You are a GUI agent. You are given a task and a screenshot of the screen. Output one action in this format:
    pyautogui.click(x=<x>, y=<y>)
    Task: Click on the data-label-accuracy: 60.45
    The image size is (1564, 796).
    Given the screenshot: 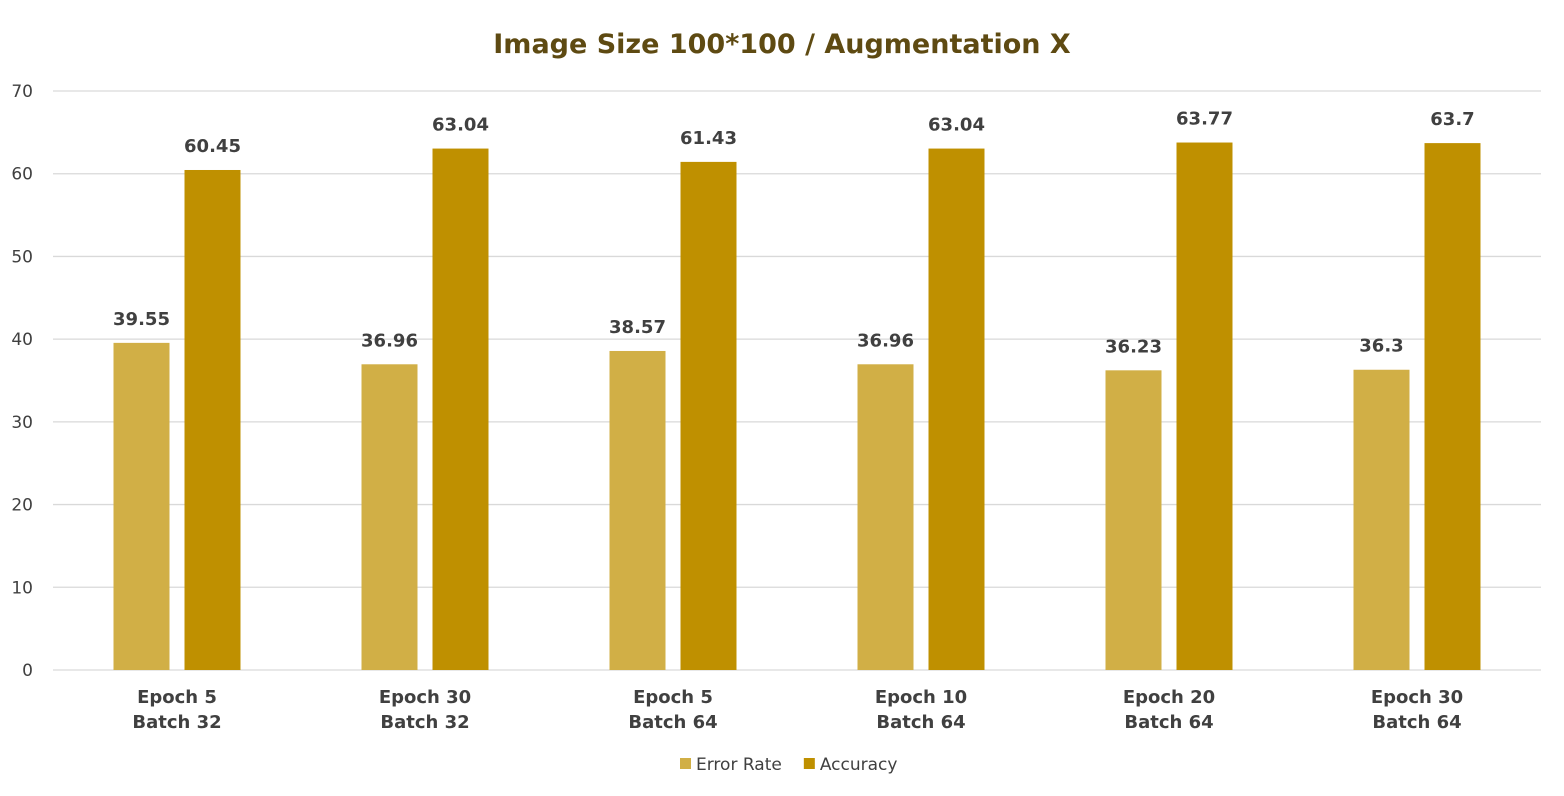 What is the action you would take?
    pyautogui.click(x=212, y=146)
    